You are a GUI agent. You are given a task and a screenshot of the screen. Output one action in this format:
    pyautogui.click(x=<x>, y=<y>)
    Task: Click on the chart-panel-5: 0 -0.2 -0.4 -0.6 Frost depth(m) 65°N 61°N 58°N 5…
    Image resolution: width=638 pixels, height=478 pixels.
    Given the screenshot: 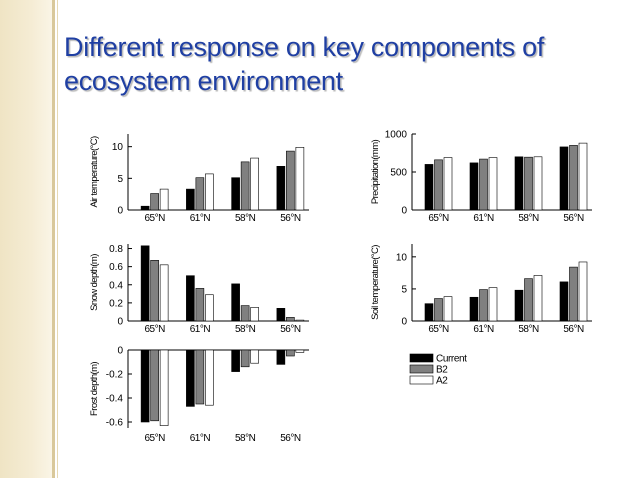 What is the action you would take?
    pyautogui.click(x=199, y=395)
    